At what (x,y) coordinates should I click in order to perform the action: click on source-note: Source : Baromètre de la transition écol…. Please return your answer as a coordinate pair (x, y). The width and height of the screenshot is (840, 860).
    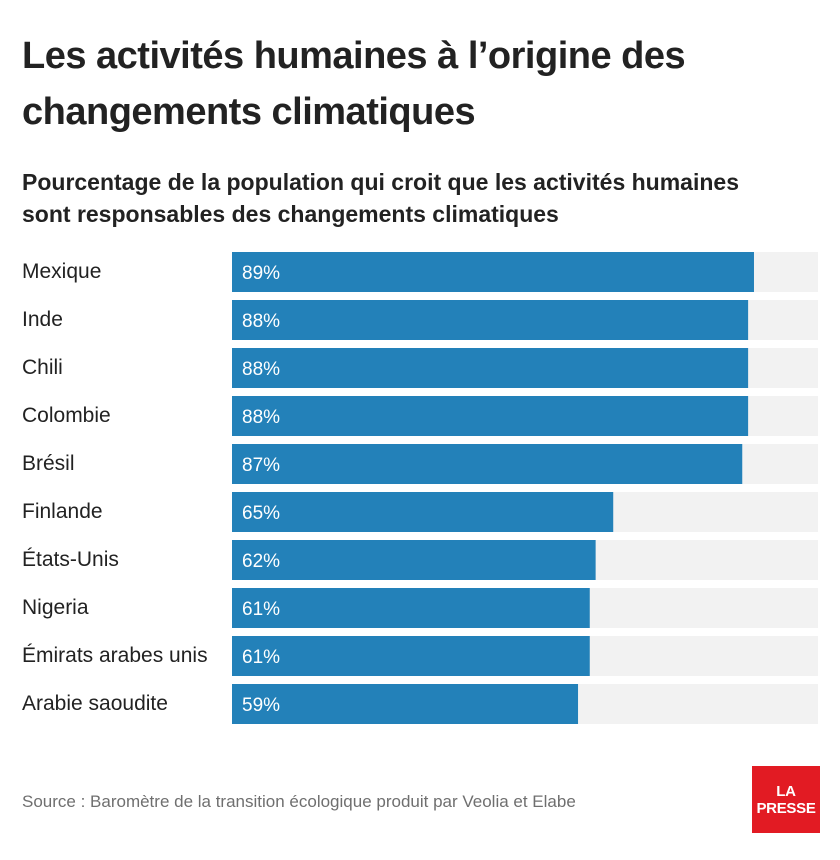
    Looking at the image, I should click on (299, 801).